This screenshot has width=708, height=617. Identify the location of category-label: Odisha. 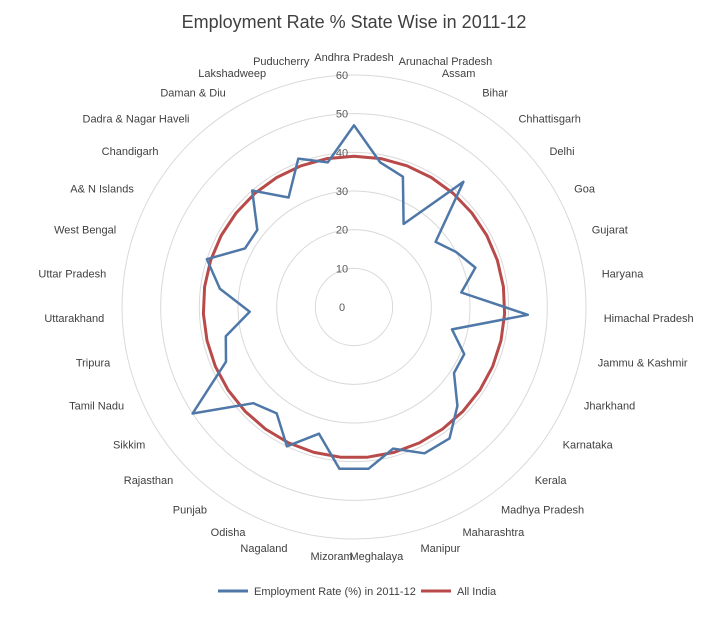
(229, 533).